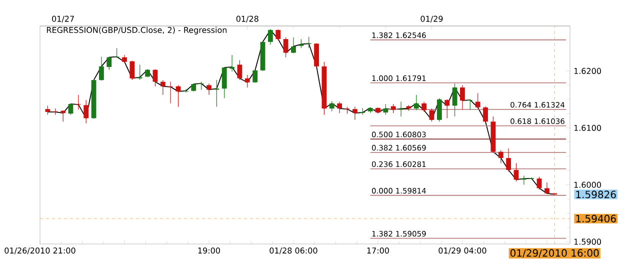 This screenshot has width=625, height=275. What do you see at coordinates (378, 251) in the screenshot?
I see `x-tick-label: 17:00` at bounding box center [378, 251].